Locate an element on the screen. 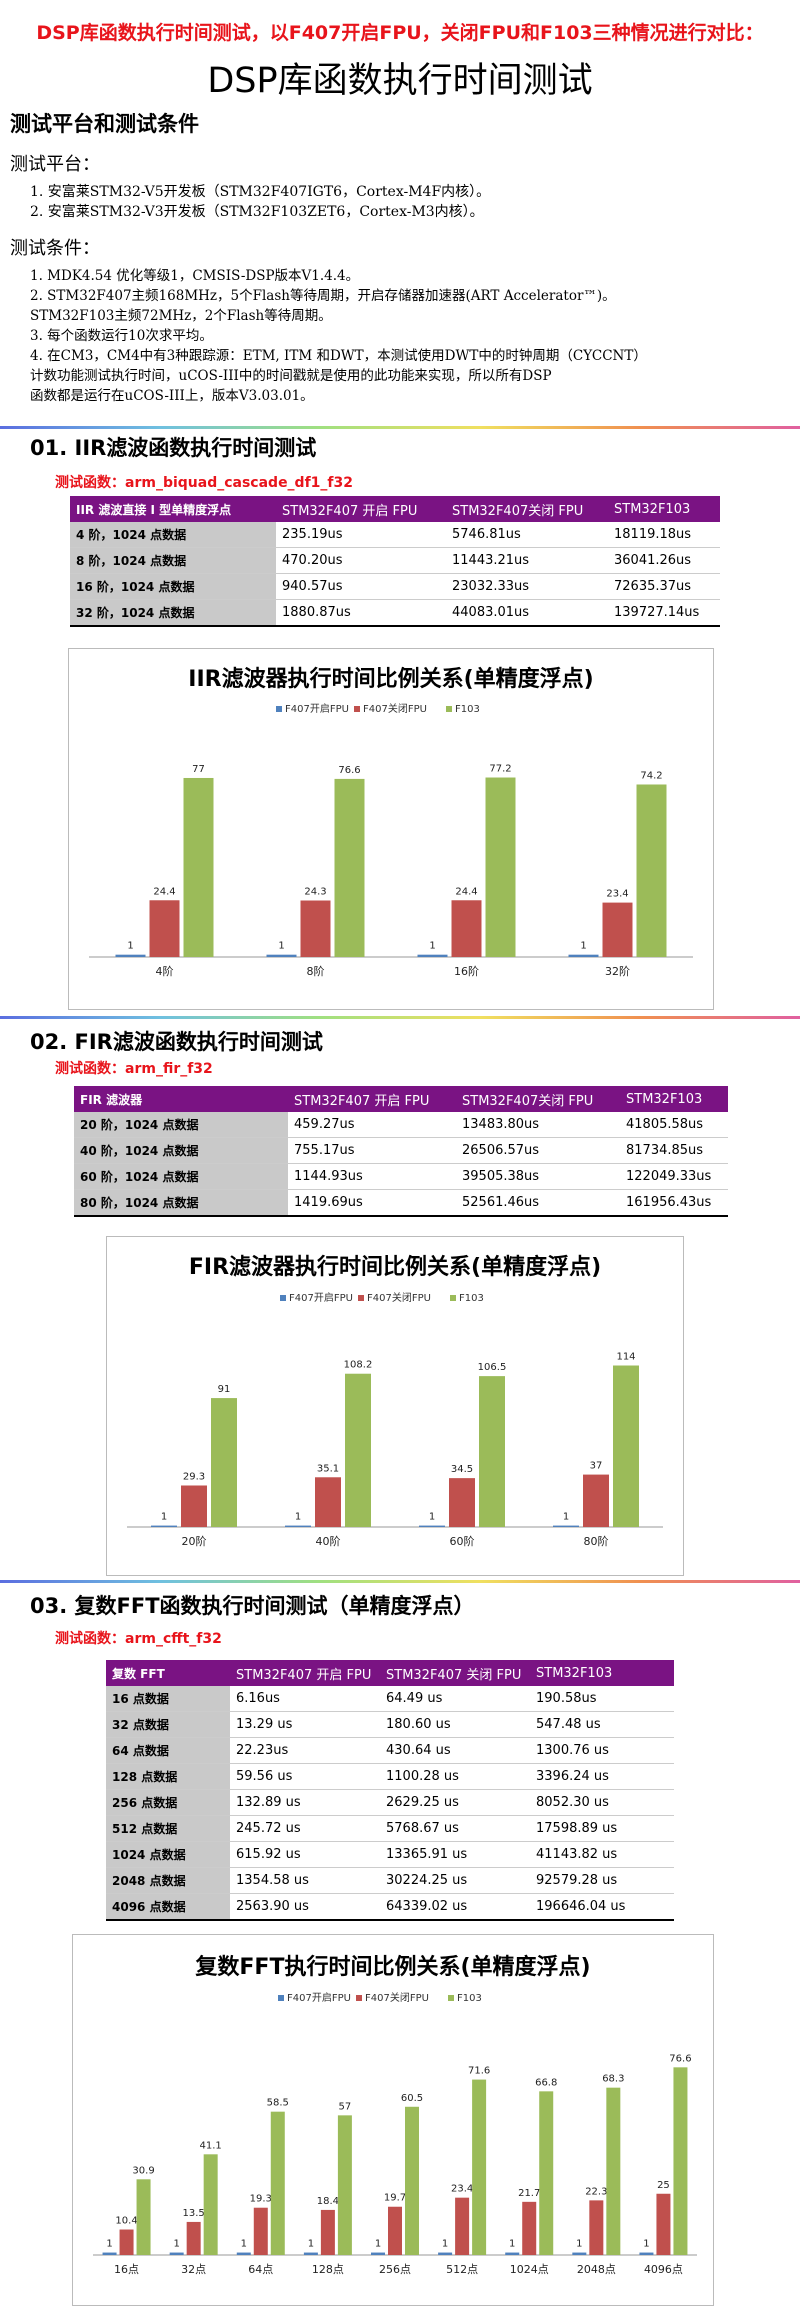 This screenshot has height=2313, width=800. list-item: 3. 每个函数运行10次求平均。 is located at coordinates (121, 336).